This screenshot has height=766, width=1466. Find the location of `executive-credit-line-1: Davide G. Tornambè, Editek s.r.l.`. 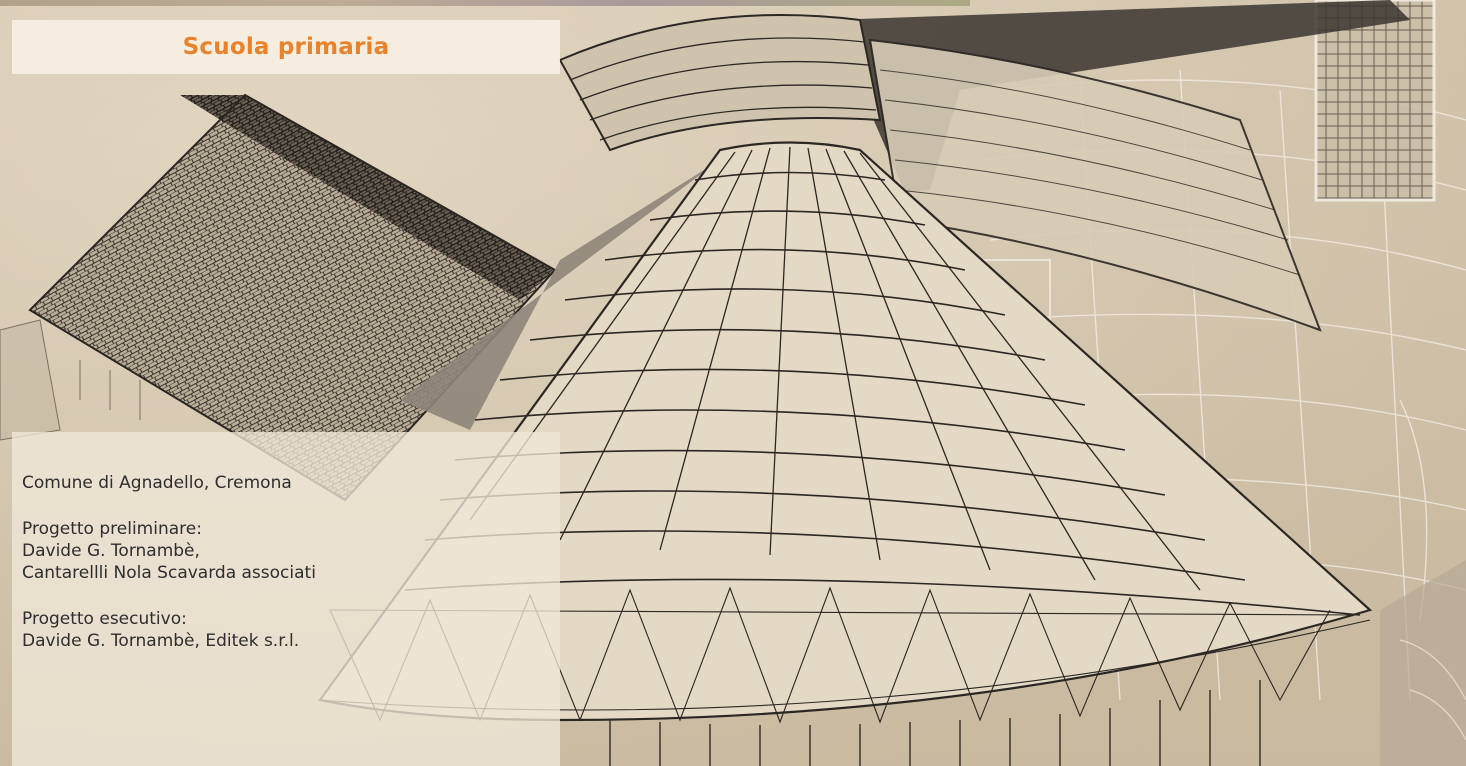

executive-credit-line-1: Davide G. Tornambè, Editek s.r.l. is located at coordinates (161, 641).